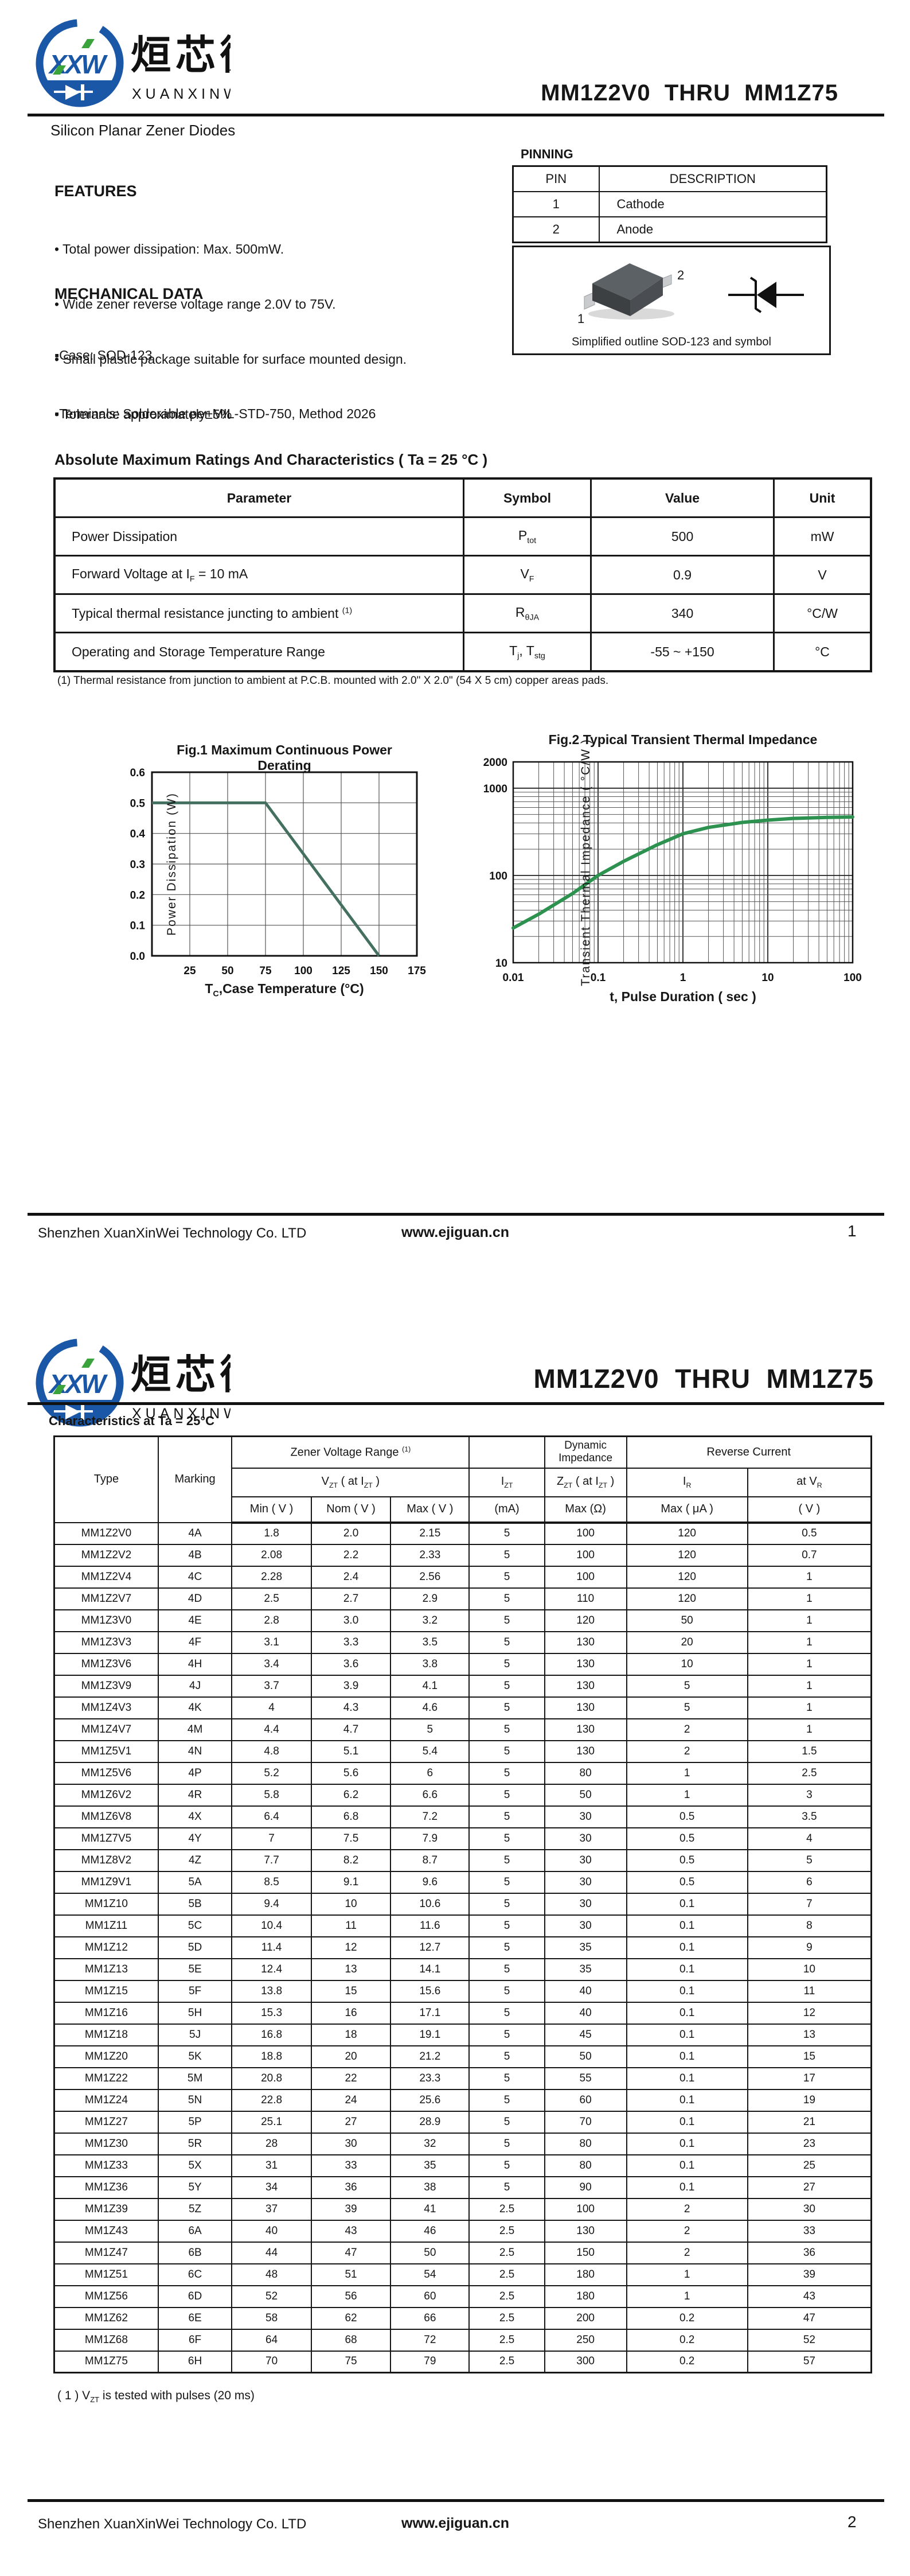 The image size is (910, 2576). I want to click on value-cell: 5K, so click(195, 2056).